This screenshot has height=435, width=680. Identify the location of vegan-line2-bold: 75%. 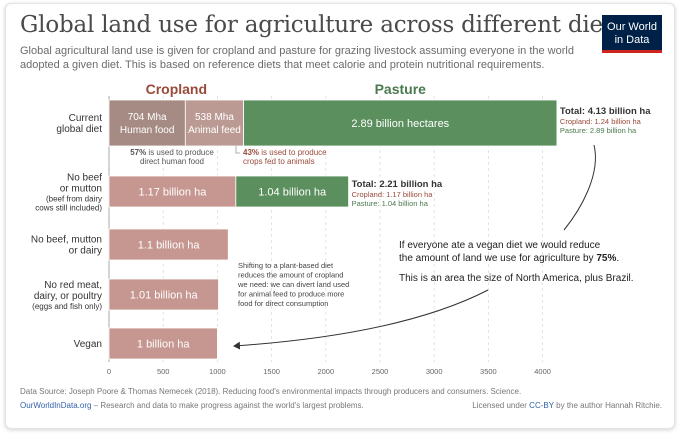
(606, 258).